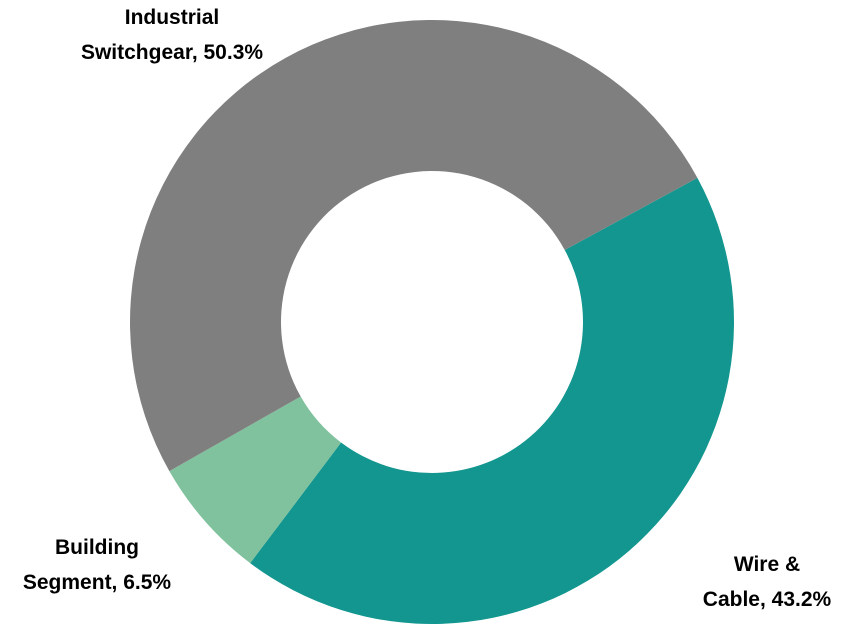 This screenshot has width=856, height=627. What do you see at coordinates (97, 547) in the screenshot?
I see `label-line: Building` at bounding box center [97, 547].